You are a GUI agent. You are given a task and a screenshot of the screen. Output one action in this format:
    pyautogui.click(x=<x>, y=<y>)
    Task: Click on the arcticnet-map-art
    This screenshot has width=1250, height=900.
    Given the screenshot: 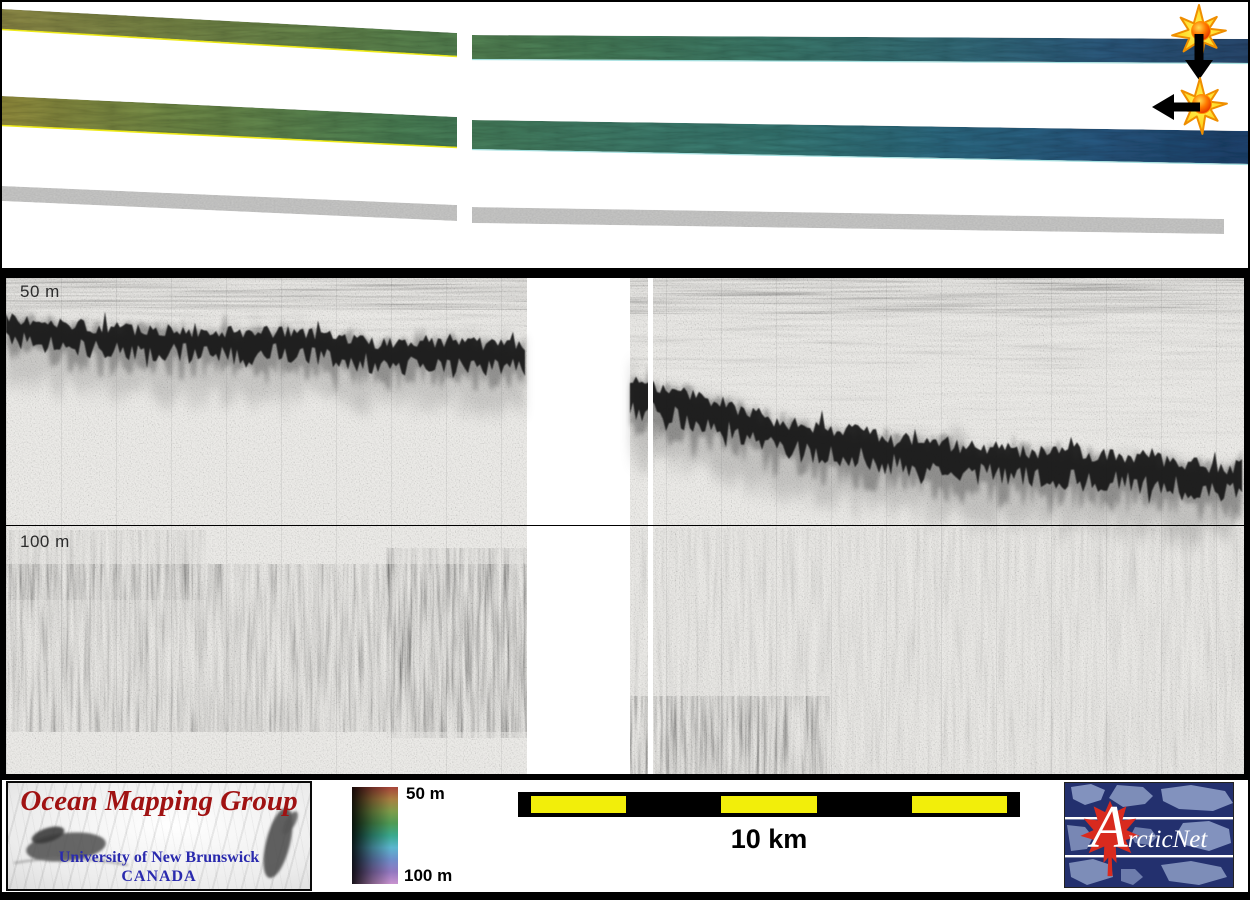 What is the action you would take?
    pyautogui.click(x=1149, y=835)
    